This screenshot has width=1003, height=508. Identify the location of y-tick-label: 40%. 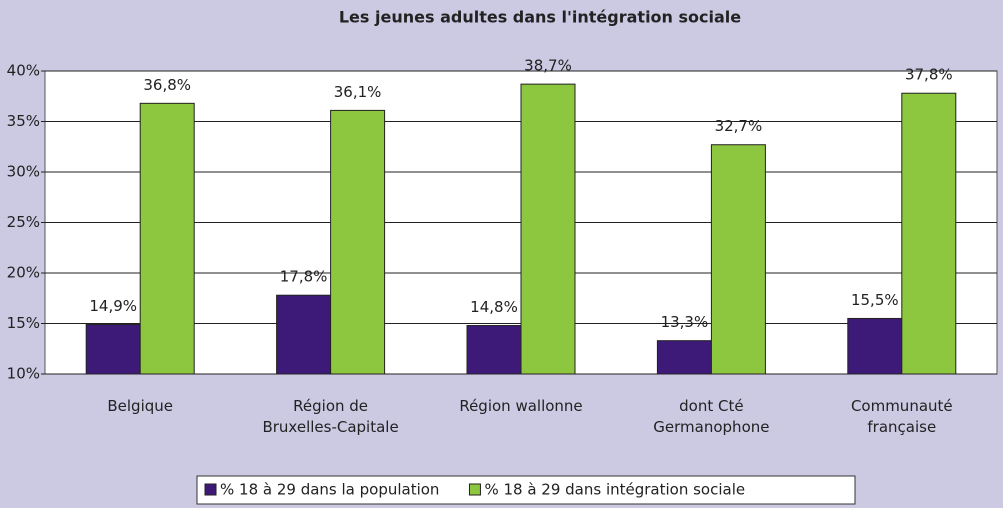
(23, 71).